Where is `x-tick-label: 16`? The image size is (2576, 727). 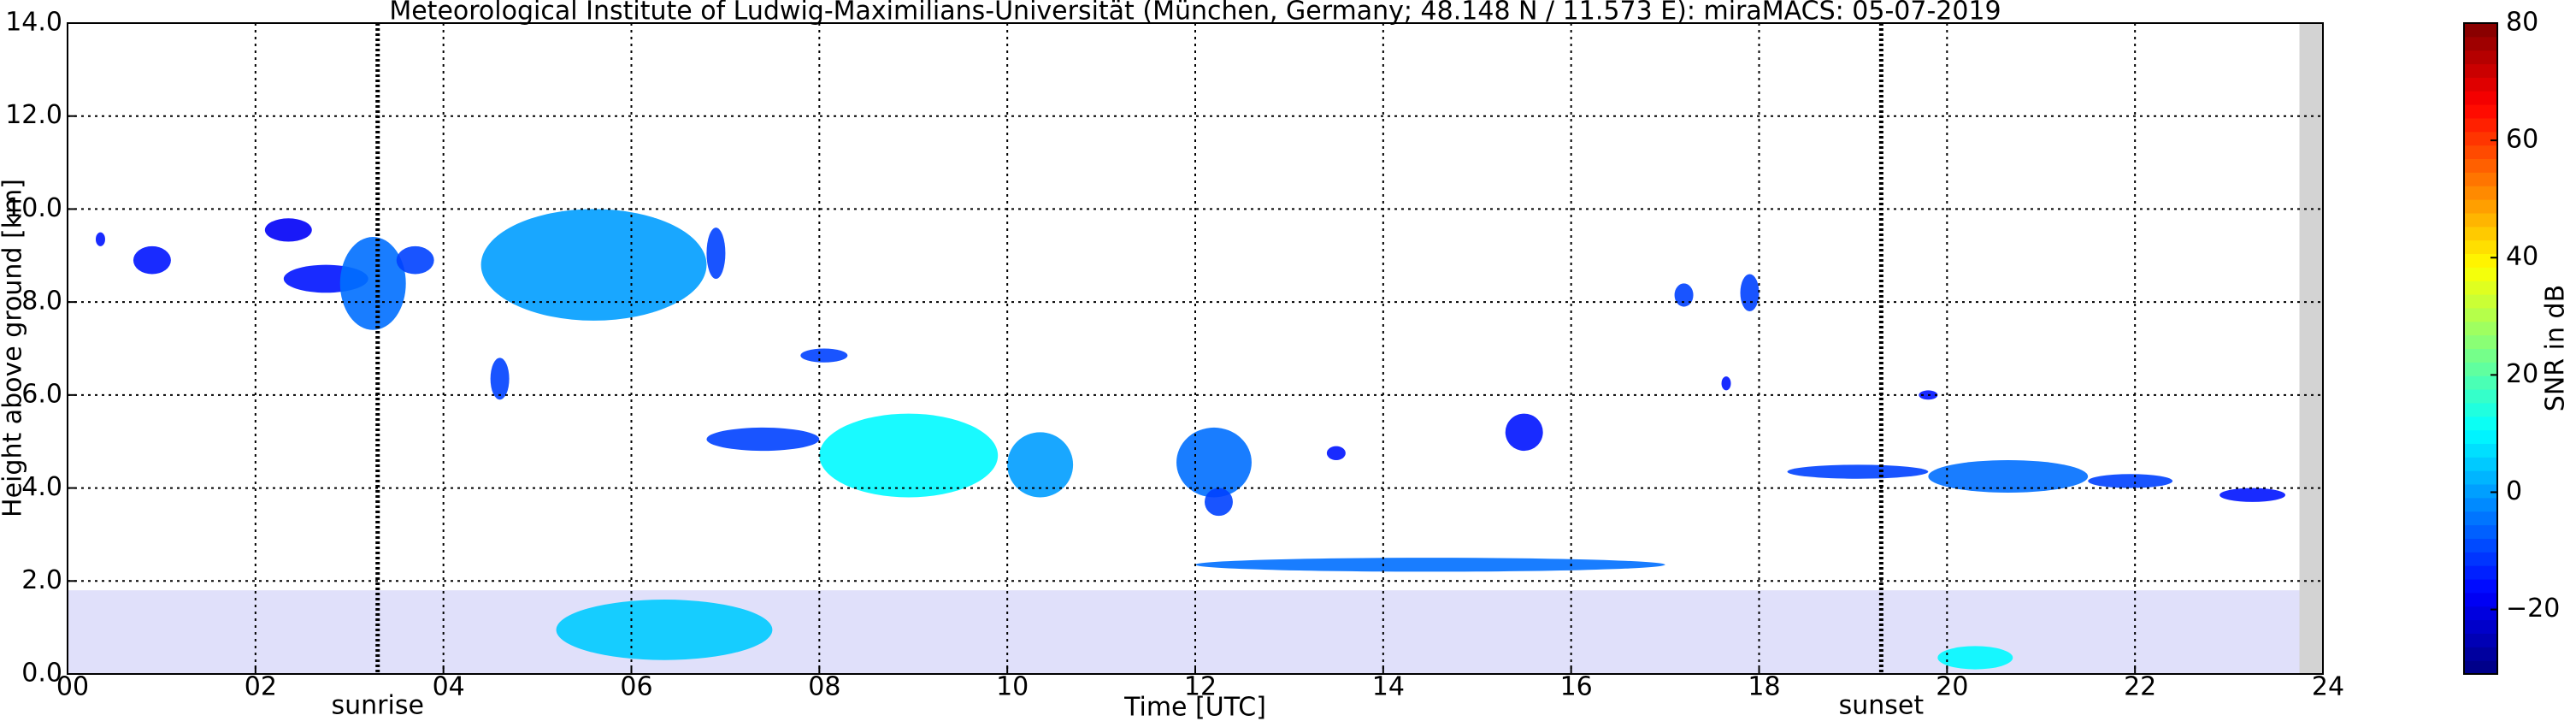
x-tick-label: 16 is located at coordinates (1576, 687).